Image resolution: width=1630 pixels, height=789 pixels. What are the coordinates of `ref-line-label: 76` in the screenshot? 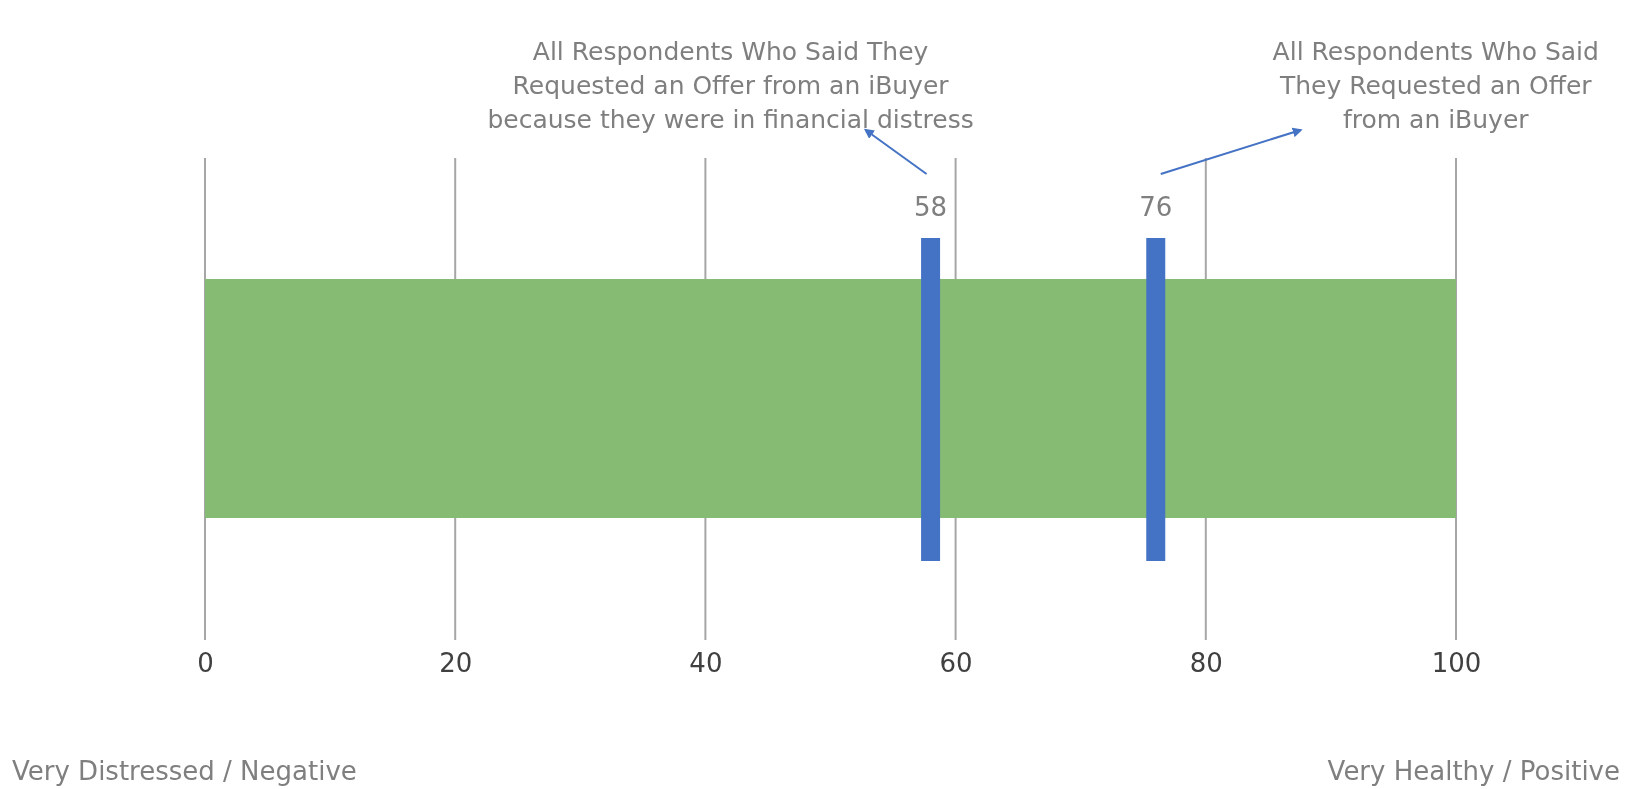 It's located at (1156, 207).